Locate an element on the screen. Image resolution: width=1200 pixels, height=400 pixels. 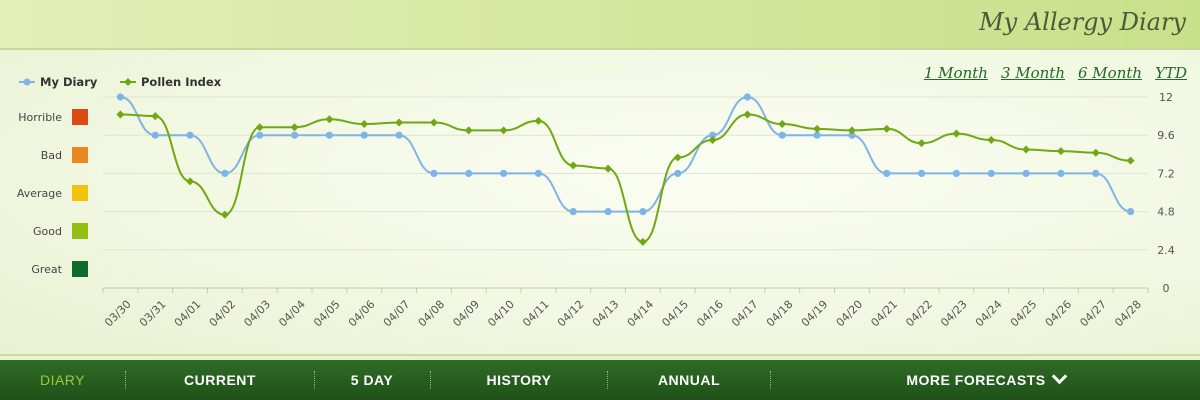
x-tick-label: 04/11 is located at coordinates (536, 314).